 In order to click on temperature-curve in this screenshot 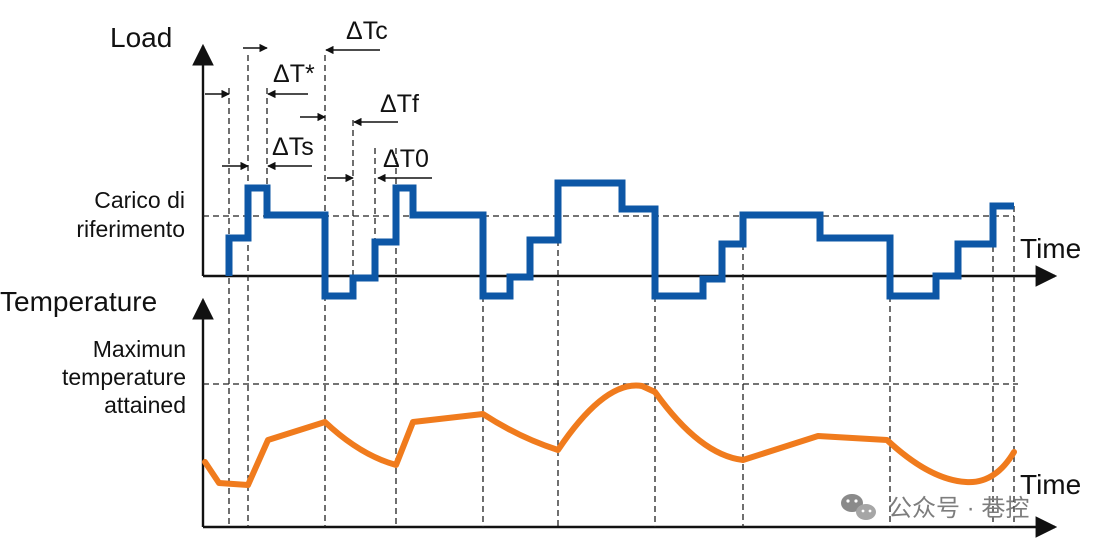, I will do `click(609, 435)`.